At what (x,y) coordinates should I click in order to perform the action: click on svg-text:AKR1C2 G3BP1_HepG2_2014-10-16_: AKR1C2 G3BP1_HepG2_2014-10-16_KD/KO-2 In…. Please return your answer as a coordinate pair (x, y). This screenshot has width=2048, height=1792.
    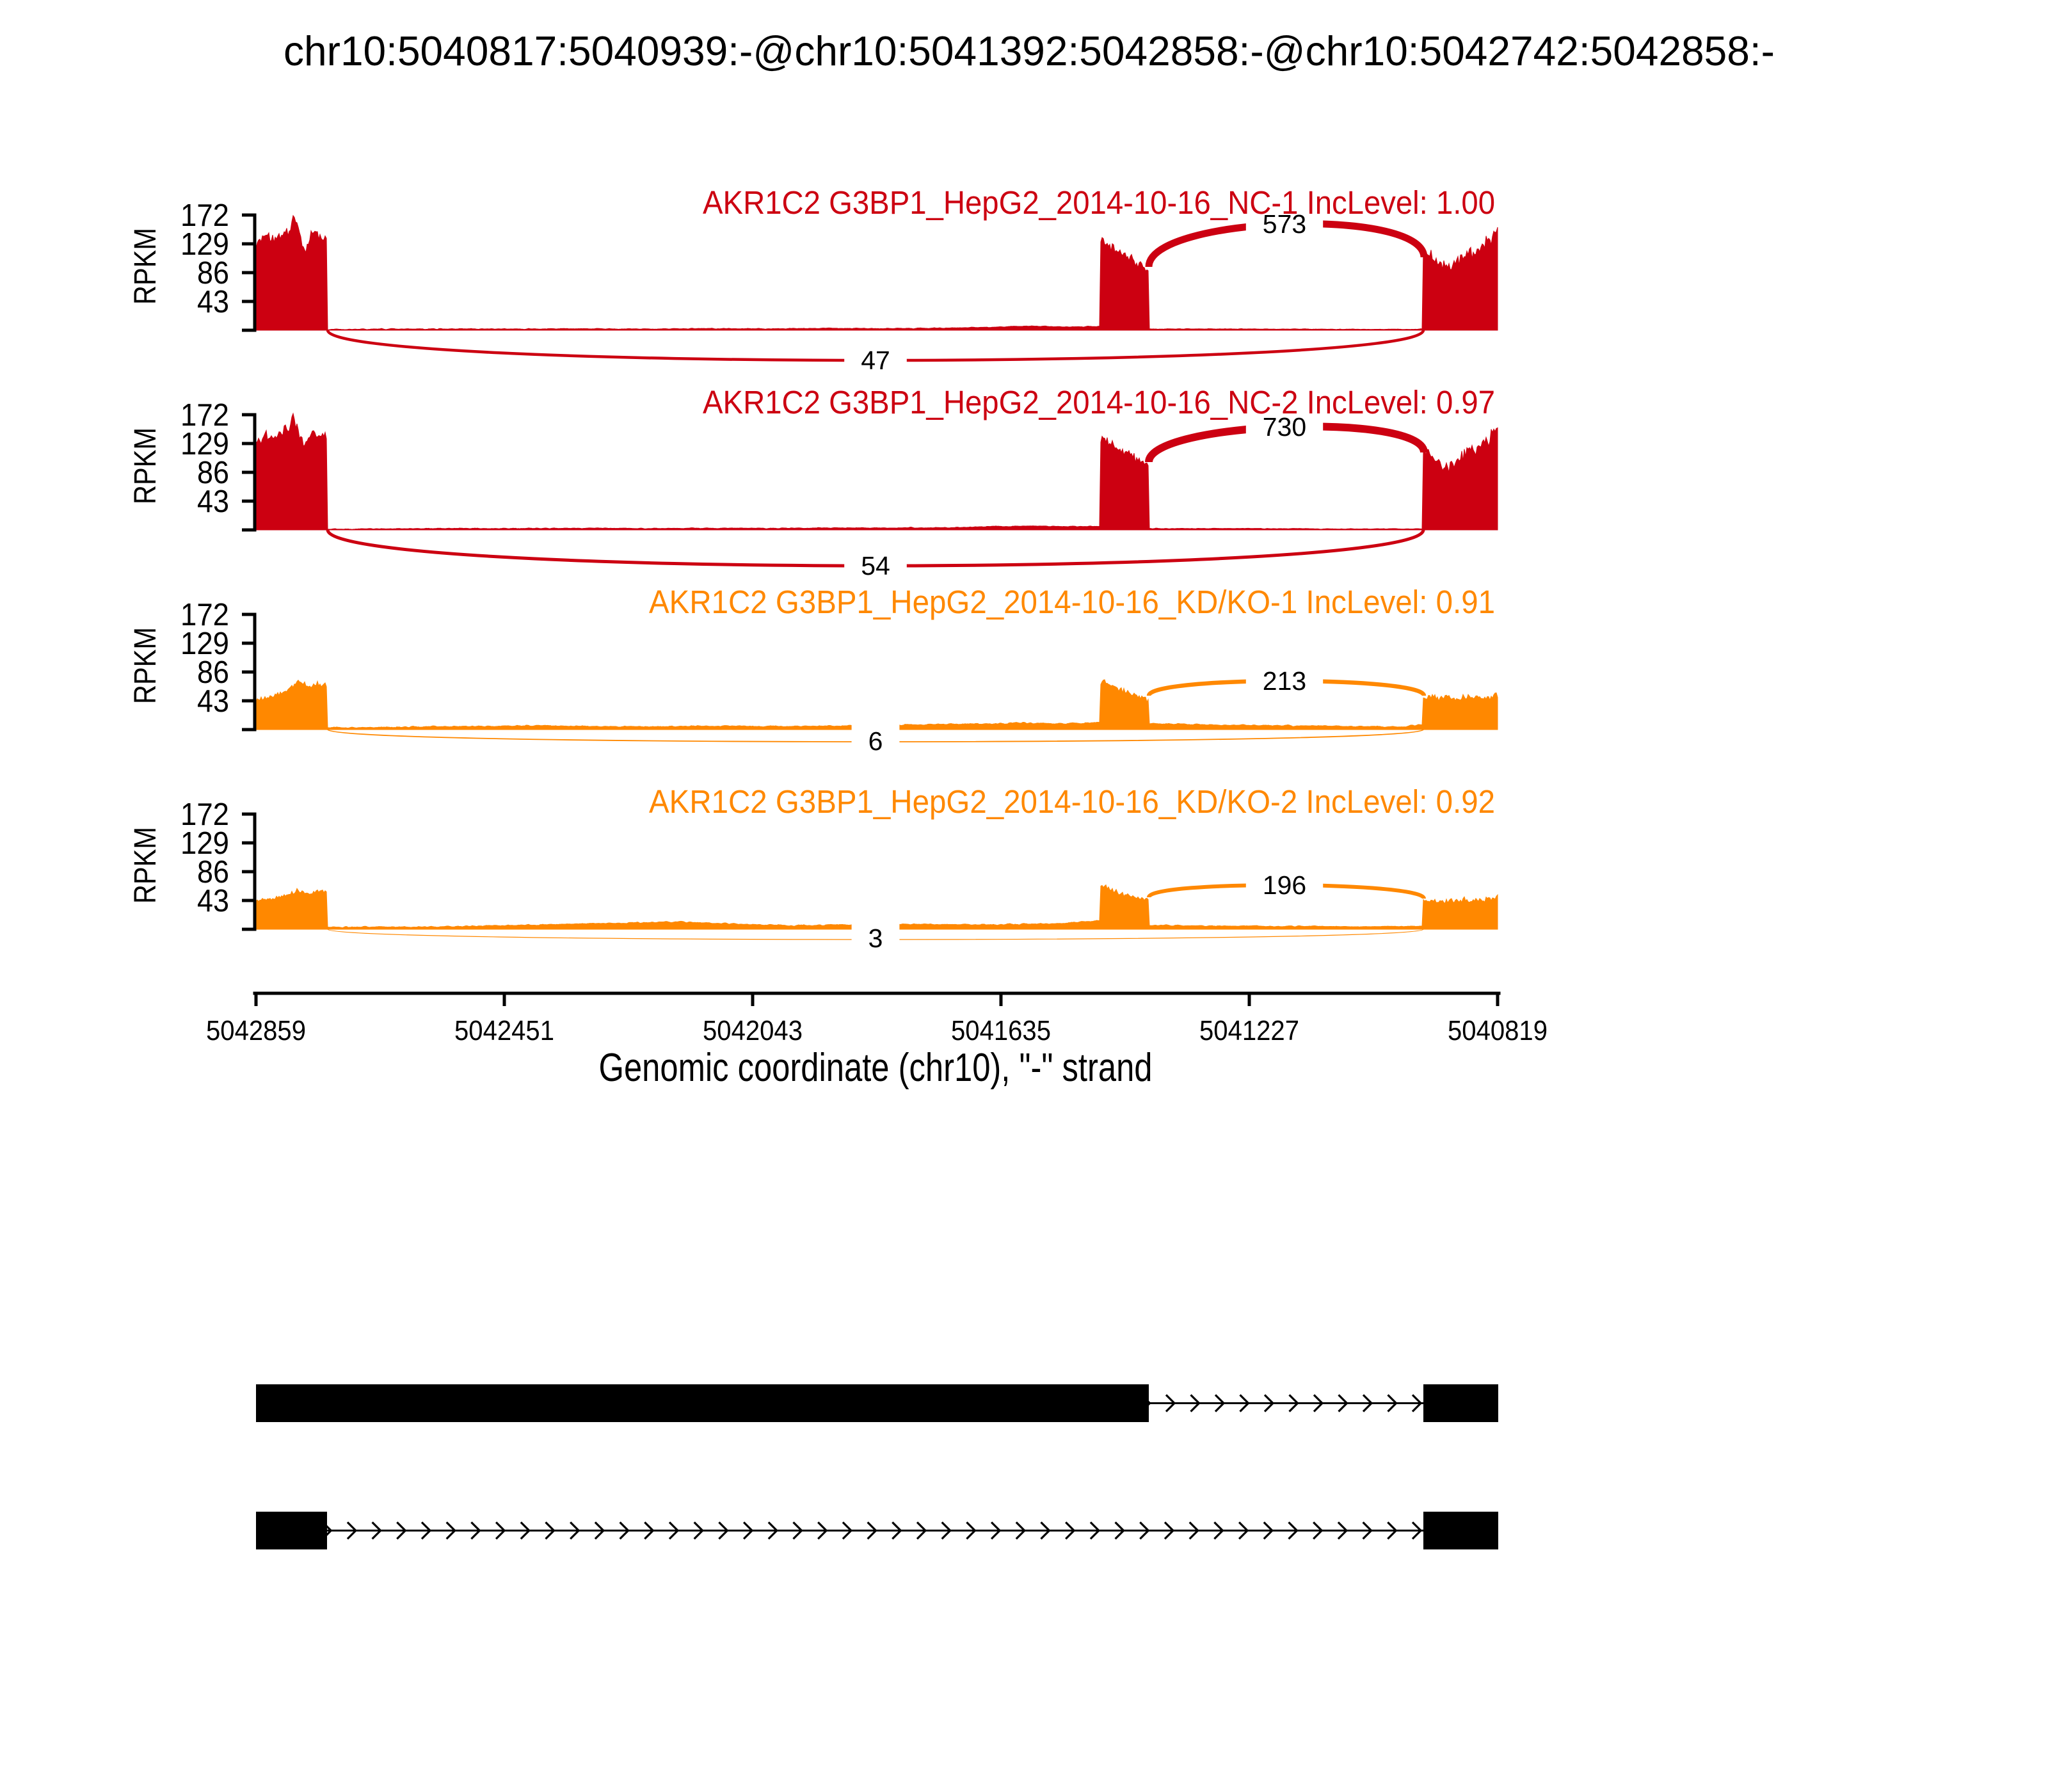
    Looking at the image, I should click on (1072, 801).